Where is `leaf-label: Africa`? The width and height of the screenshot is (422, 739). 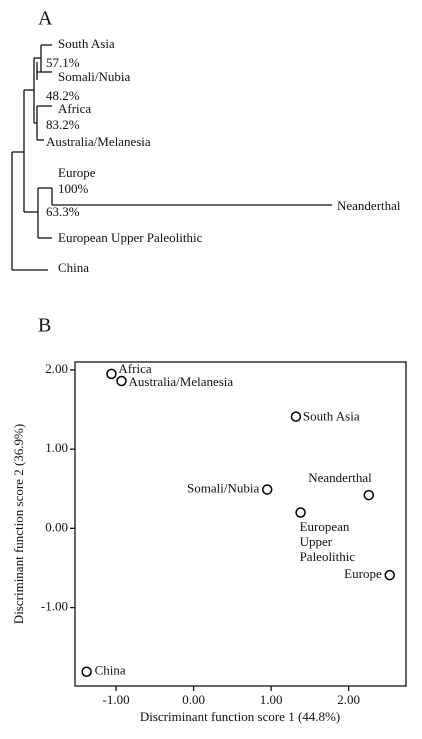
leaf-label: Africa is located at coordinates (74, 108).